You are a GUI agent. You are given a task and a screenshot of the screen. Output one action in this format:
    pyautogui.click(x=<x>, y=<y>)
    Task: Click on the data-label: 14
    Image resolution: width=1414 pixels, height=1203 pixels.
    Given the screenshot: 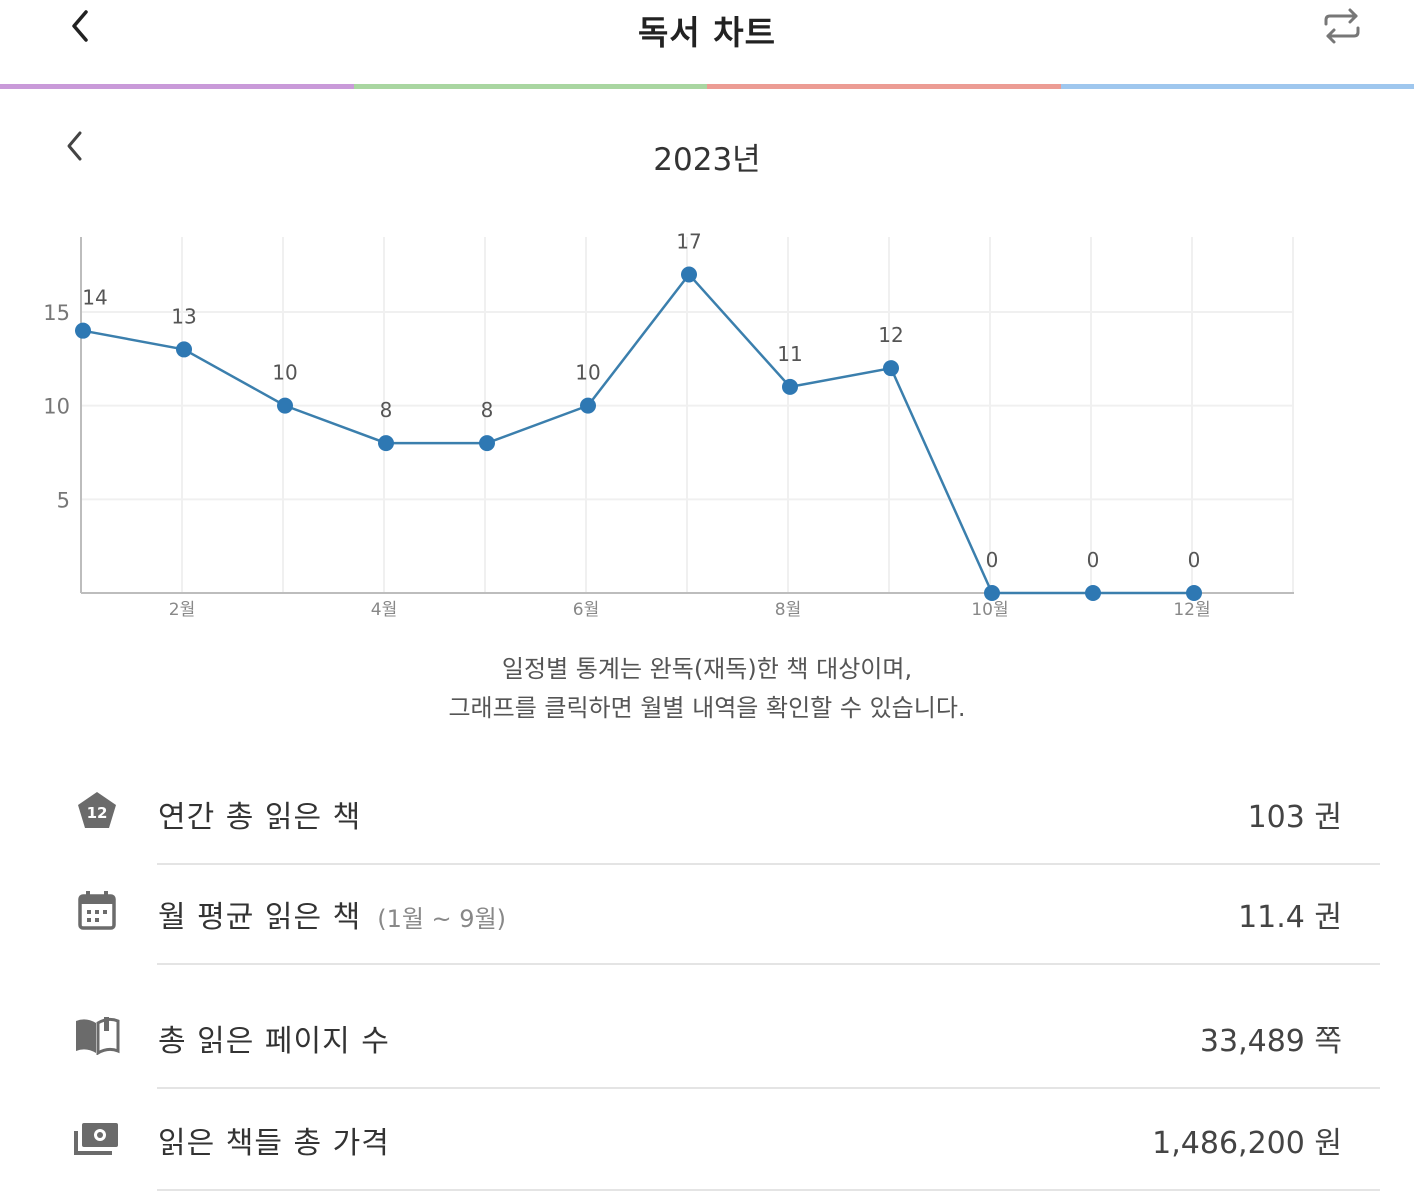 What is the action you would take?
    pyautogui.click(x=94, y=298)
    